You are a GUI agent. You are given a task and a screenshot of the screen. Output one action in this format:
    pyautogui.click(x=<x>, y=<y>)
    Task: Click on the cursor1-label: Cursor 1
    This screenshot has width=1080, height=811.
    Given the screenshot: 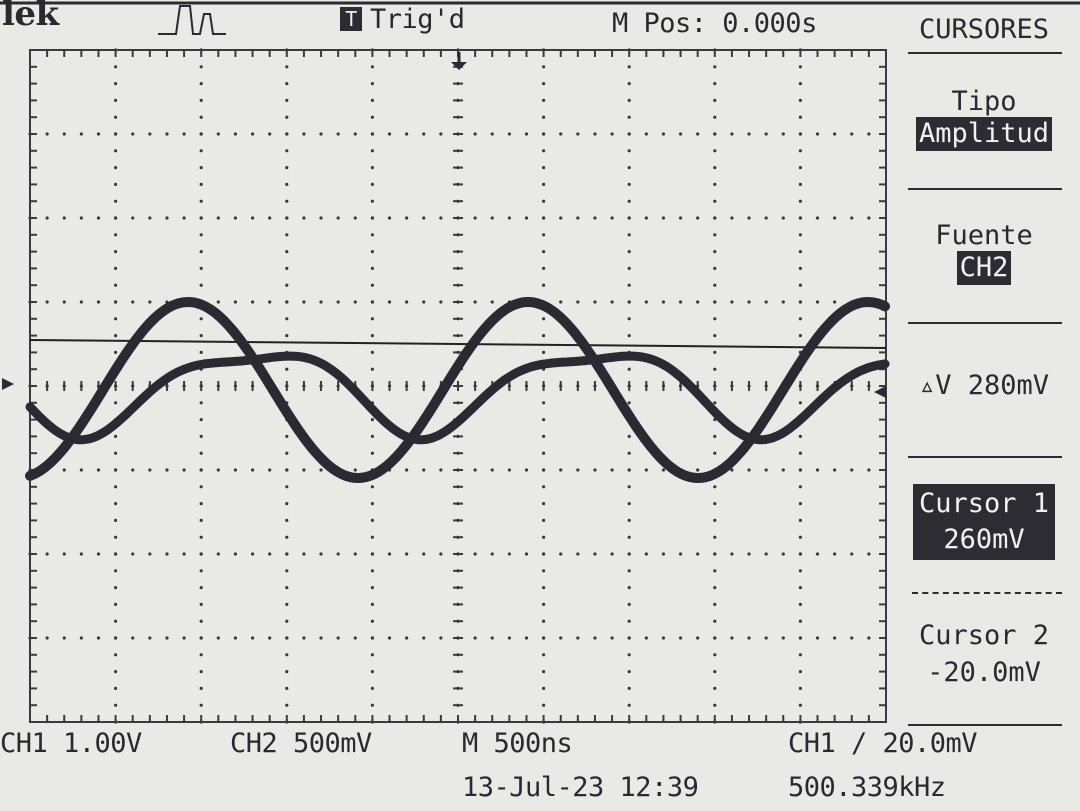 What is the action you would take?
    pyautogui.click(x=984, y=503)
    